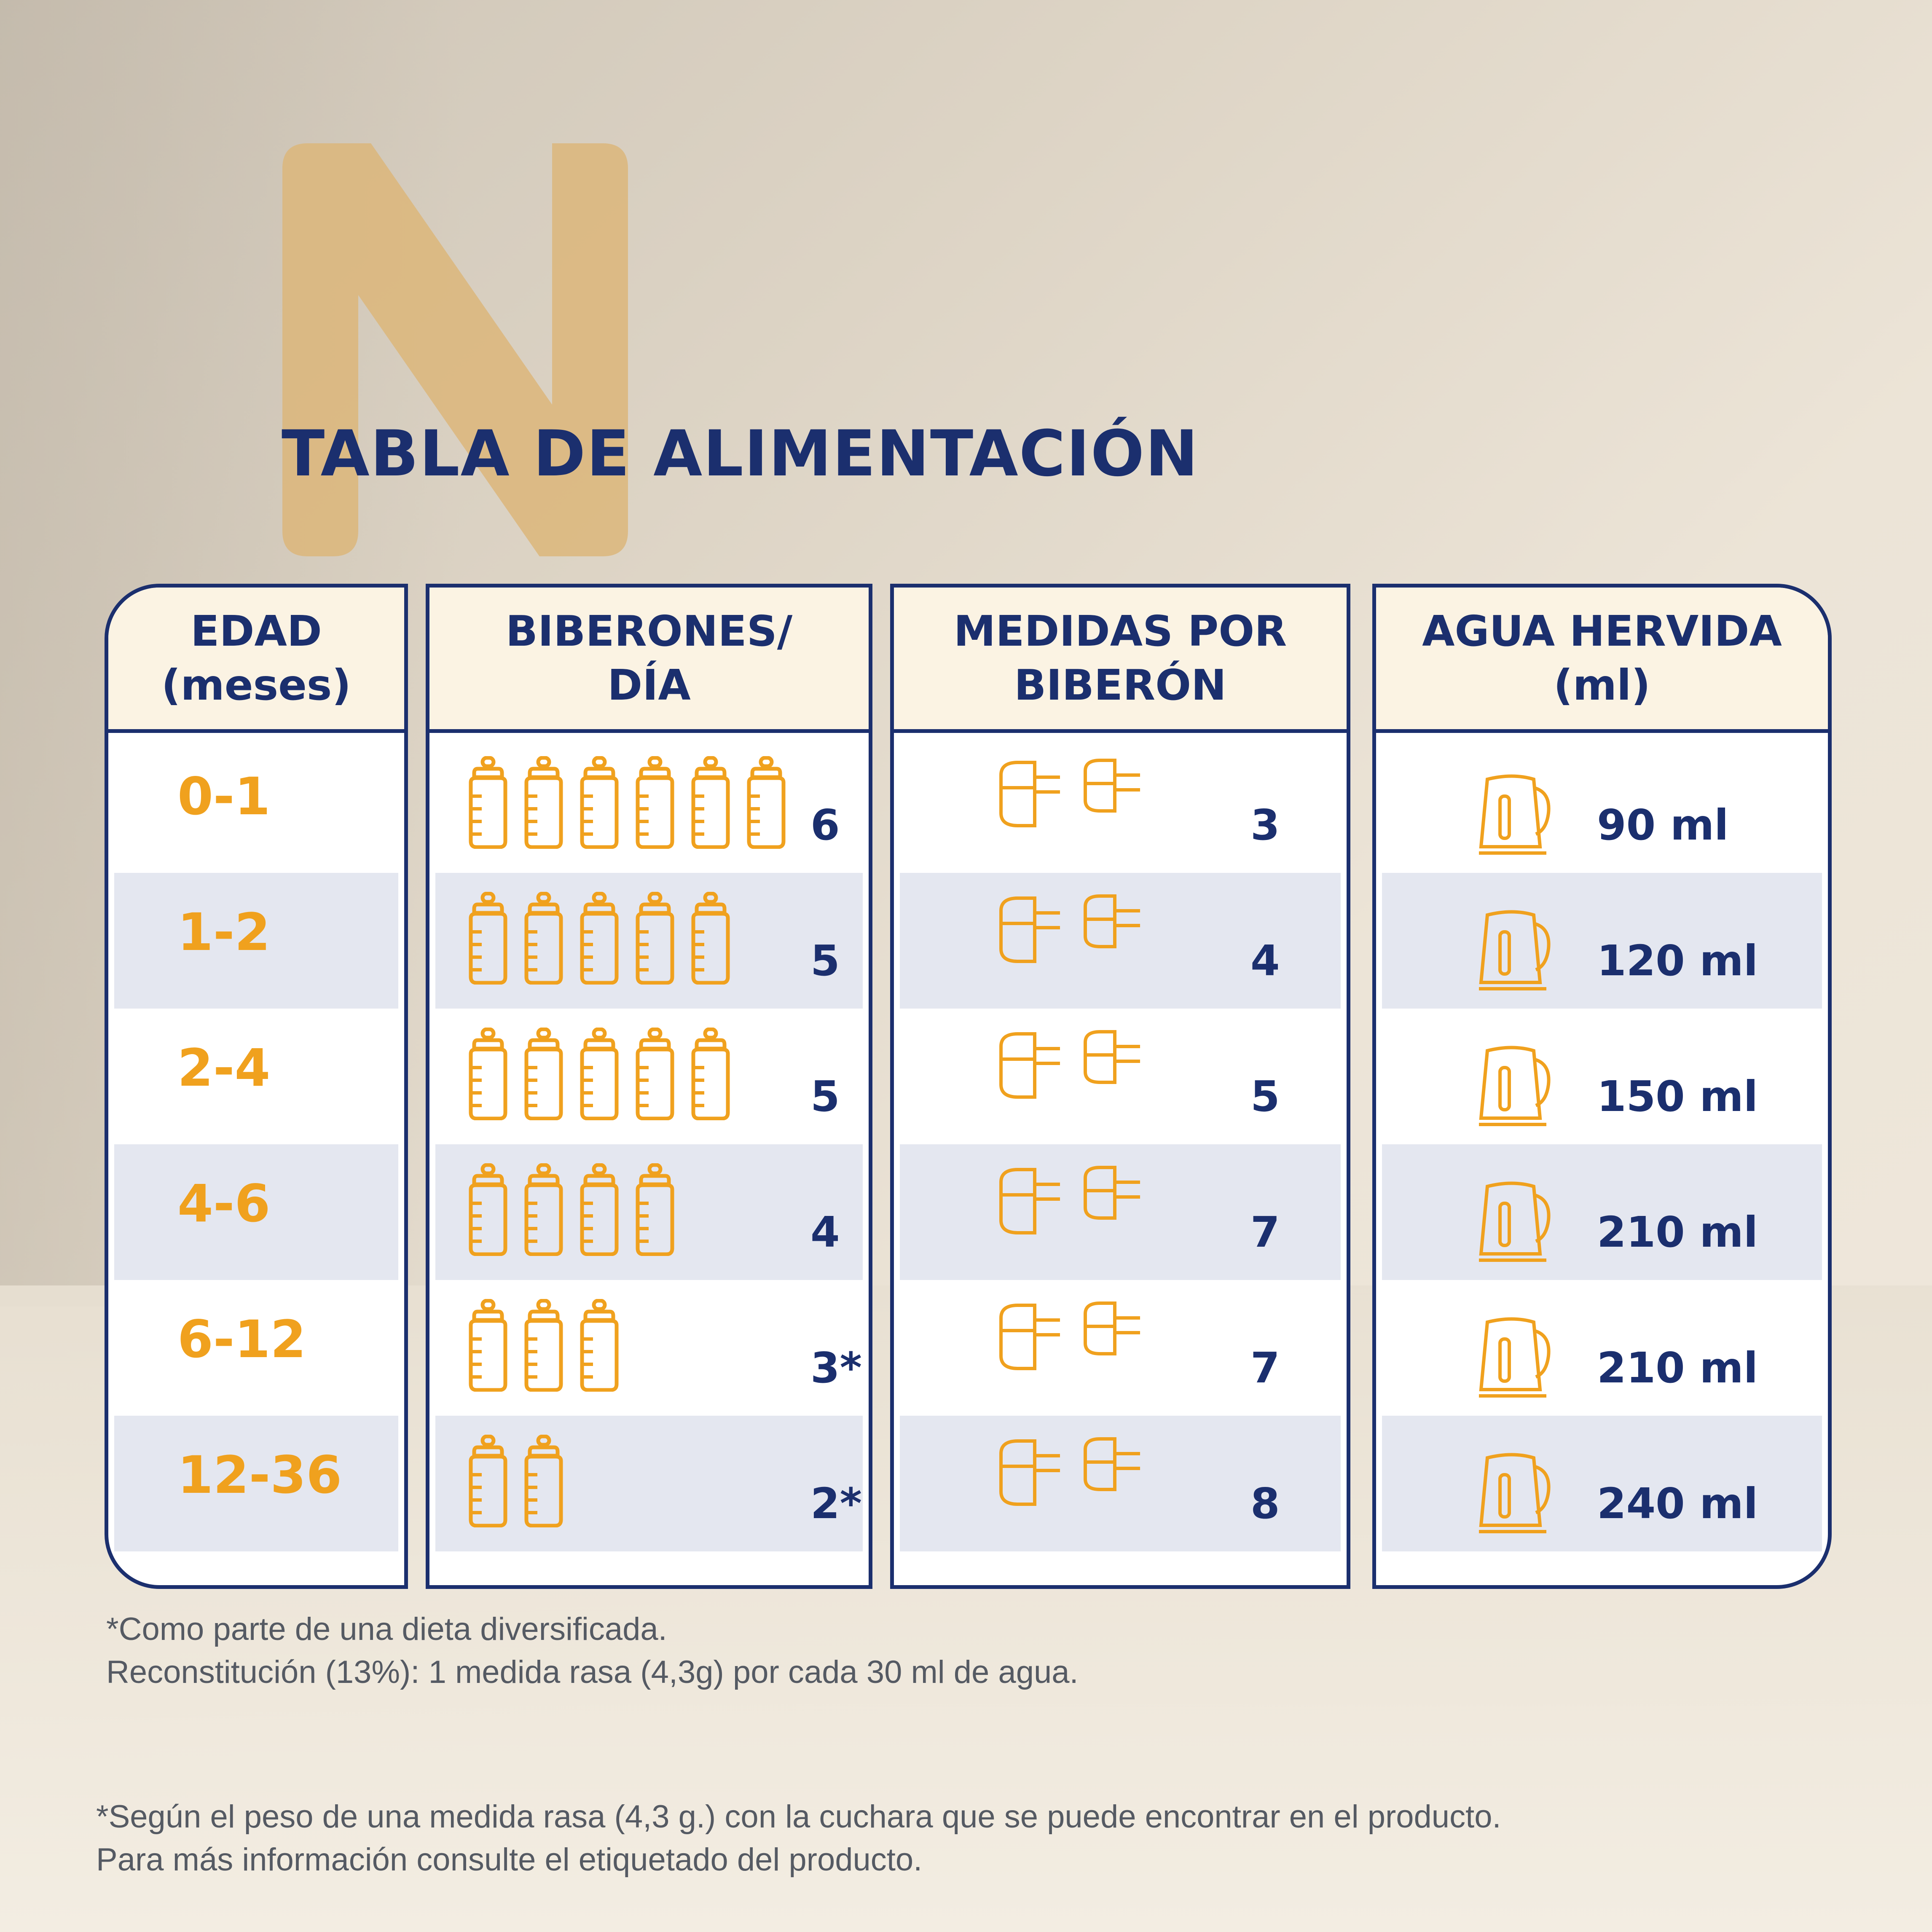 The image size is (1932, 1932). I want to click on medidas-row: 8, so click(1120, 1483).